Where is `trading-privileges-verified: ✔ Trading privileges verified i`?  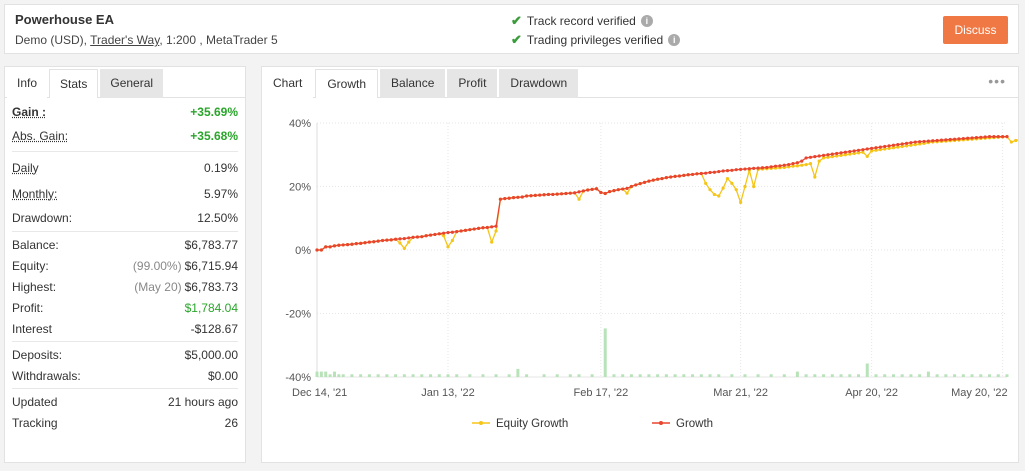
trading-privileges-verified: ✔ Trading privileges verified i is located at coordinates (596, 40).